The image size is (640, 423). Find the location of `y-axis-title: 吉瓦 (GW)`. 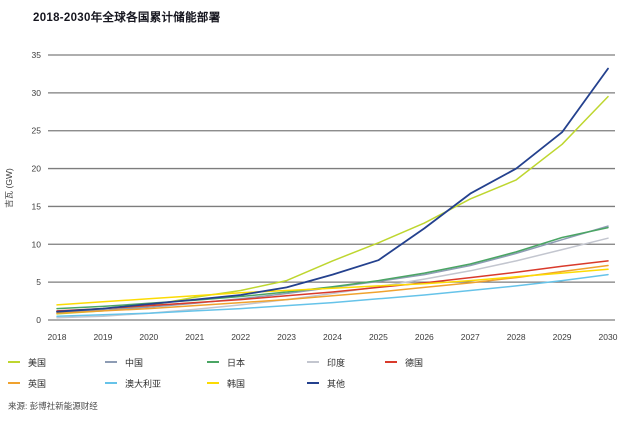

y-axis-title: 吉瓦 (GW) is located at coordinates (9, 188).